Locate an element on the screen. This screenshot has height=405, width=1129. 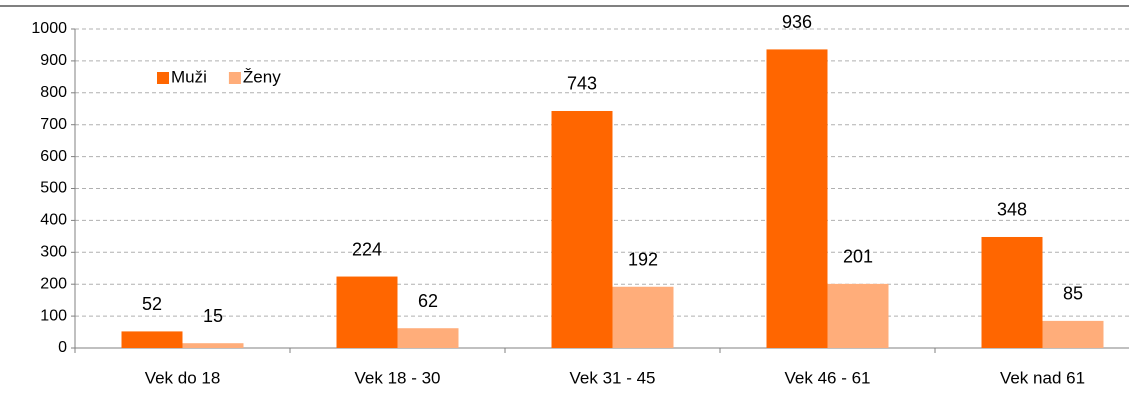
data-label: 192 is located at coordinates (643, 260).